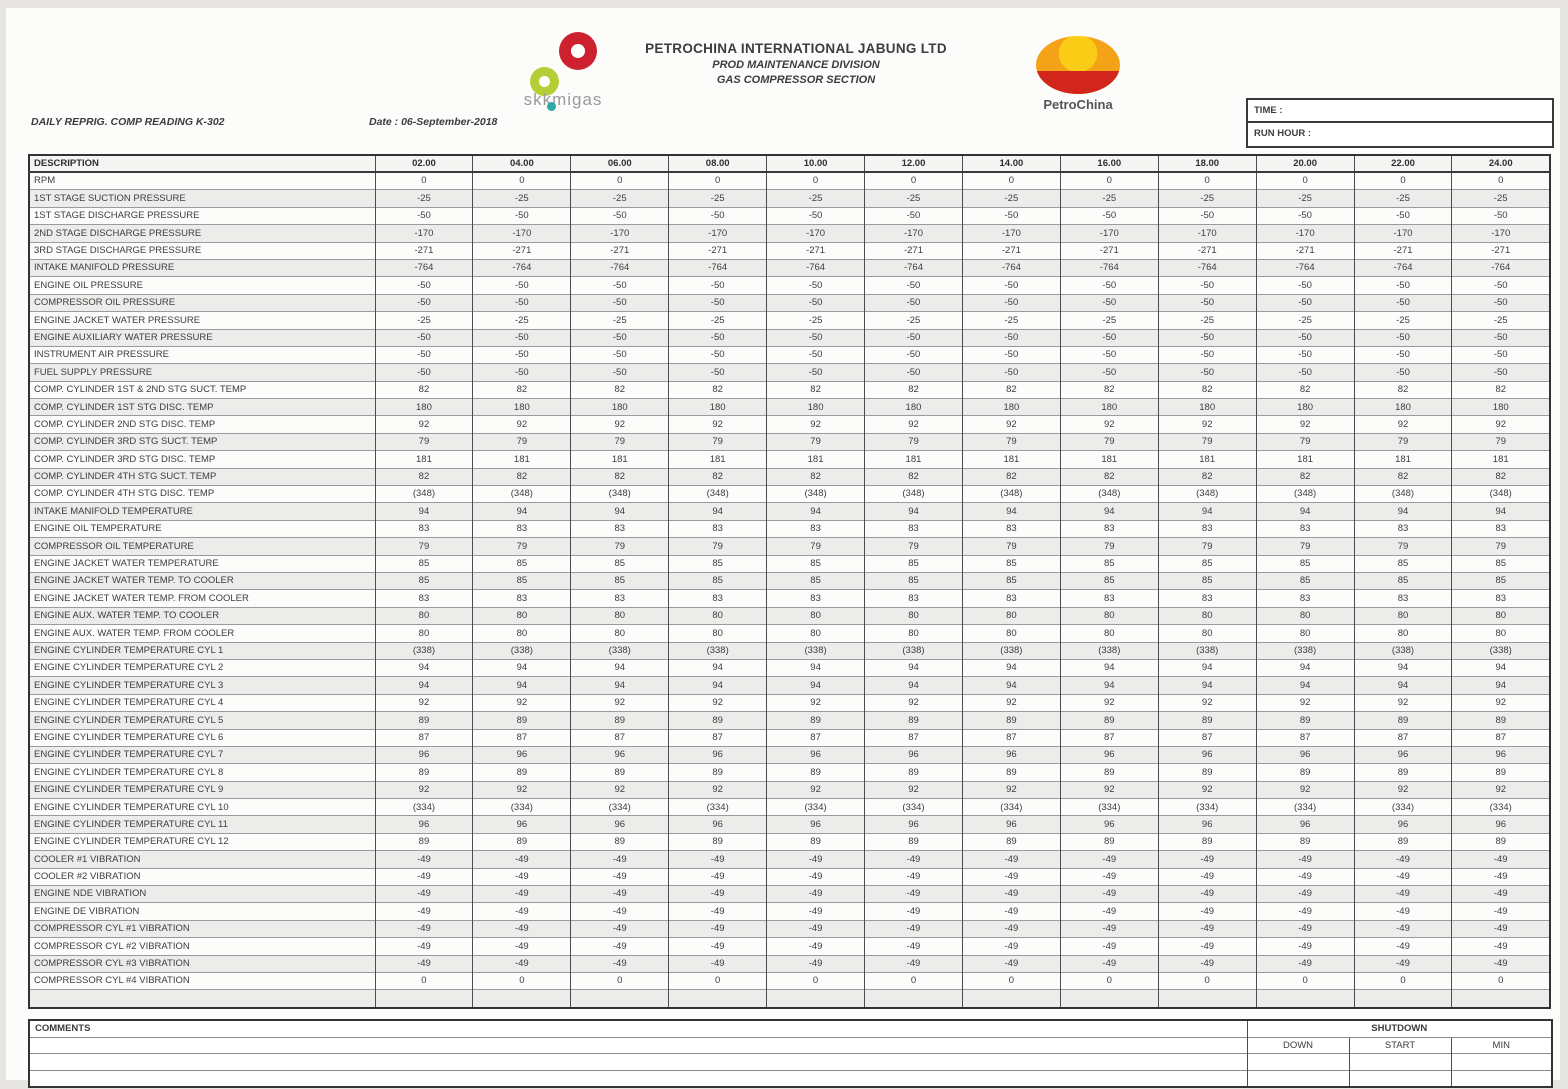  Describe the element at coordinates (1305, 233) in the screenshot. I see `reading-value-cell: -170` at that location.